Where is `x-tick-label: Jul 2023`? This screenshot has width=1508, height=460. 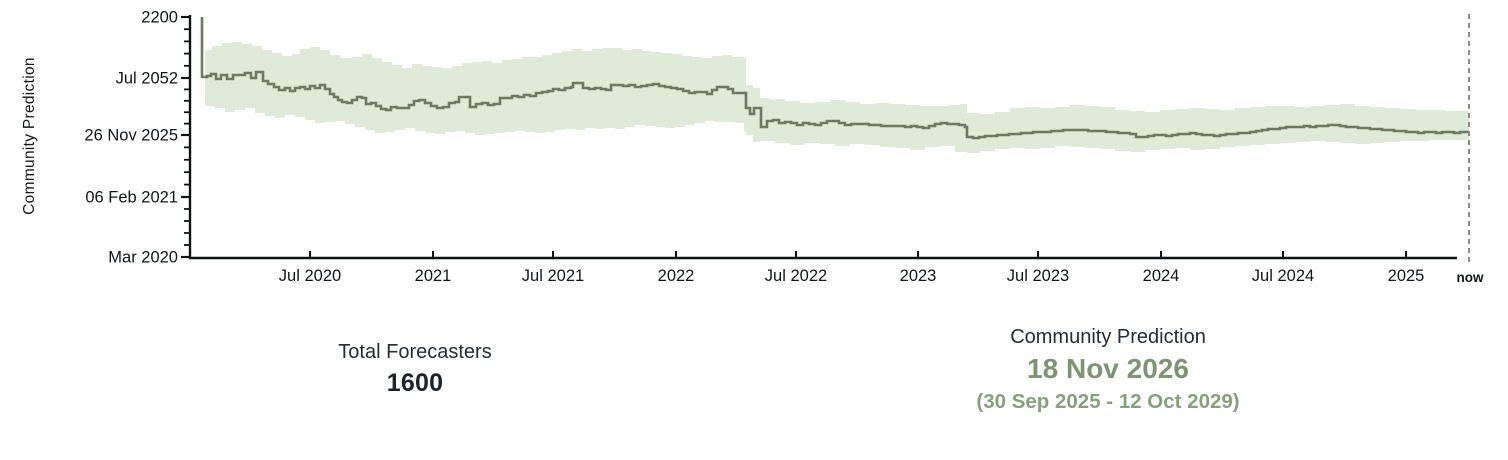
x-tick-label: Jul 2023 is located at coordinates (1038, 276).